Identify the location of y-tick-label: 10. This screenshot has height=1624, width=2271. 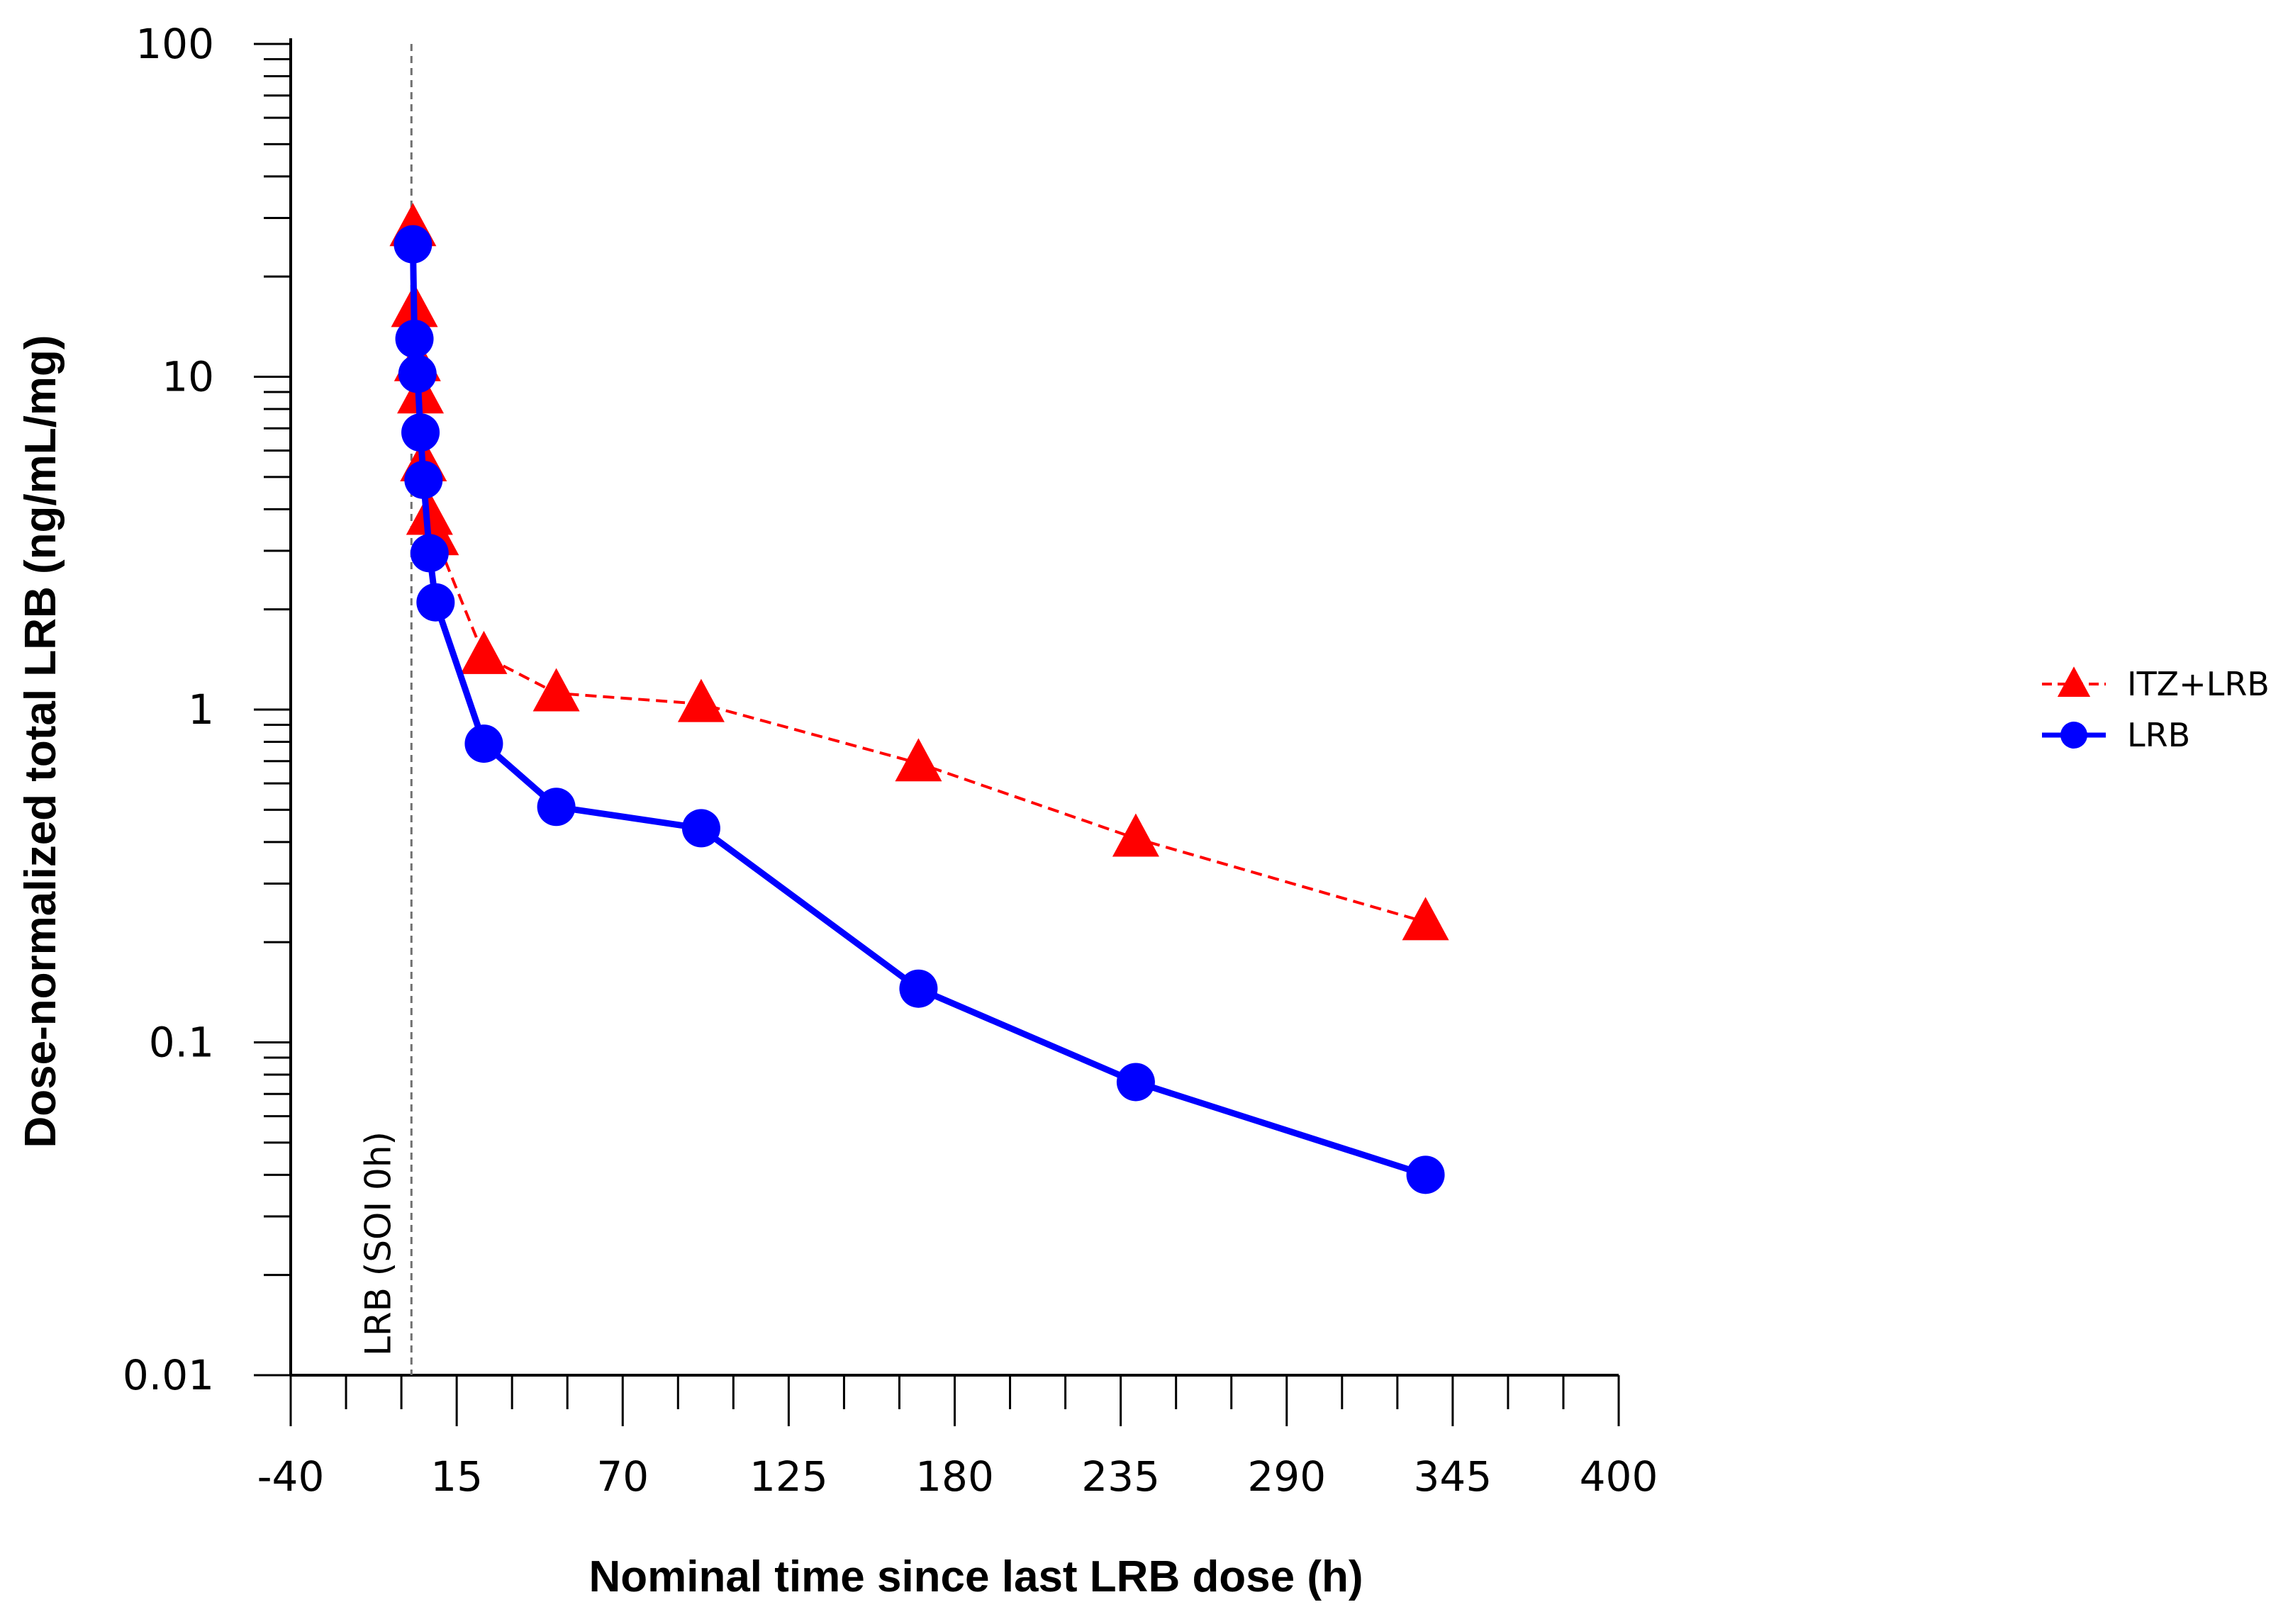
(188, 377).